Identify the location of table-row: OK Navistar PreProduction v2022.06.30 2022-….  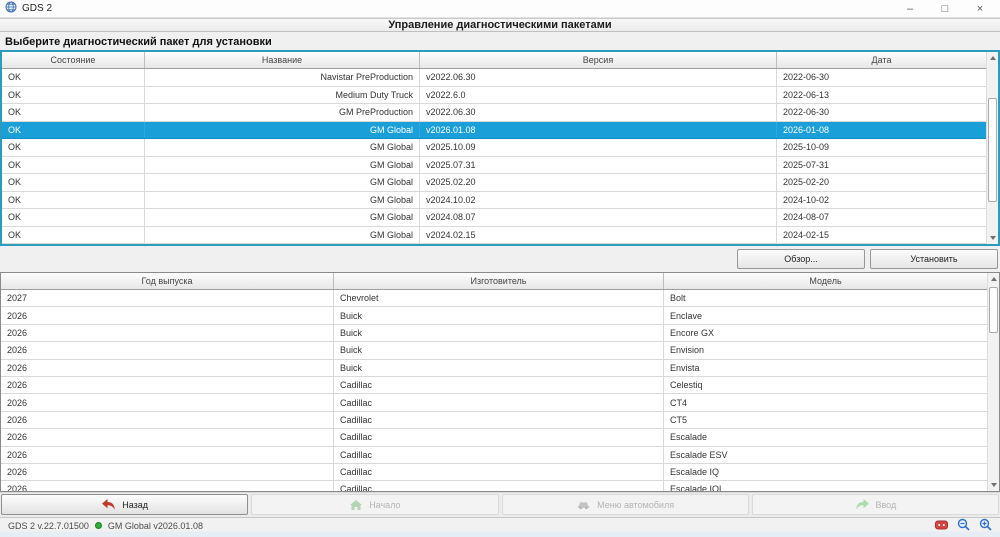
(494, 78).